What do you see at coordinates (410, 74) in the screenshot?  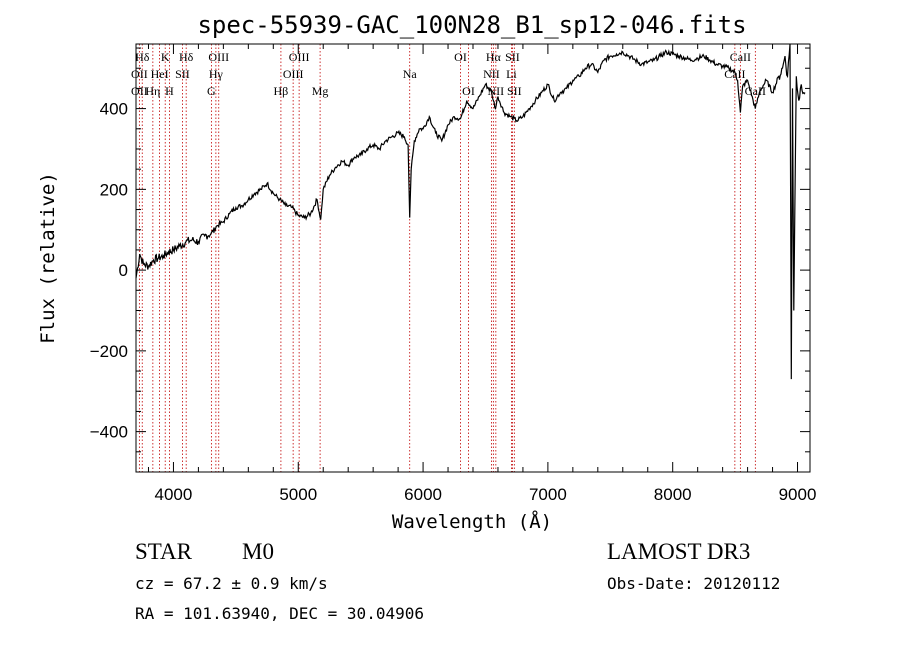 I see `line-label: Na` at bounding box center [410, 74].